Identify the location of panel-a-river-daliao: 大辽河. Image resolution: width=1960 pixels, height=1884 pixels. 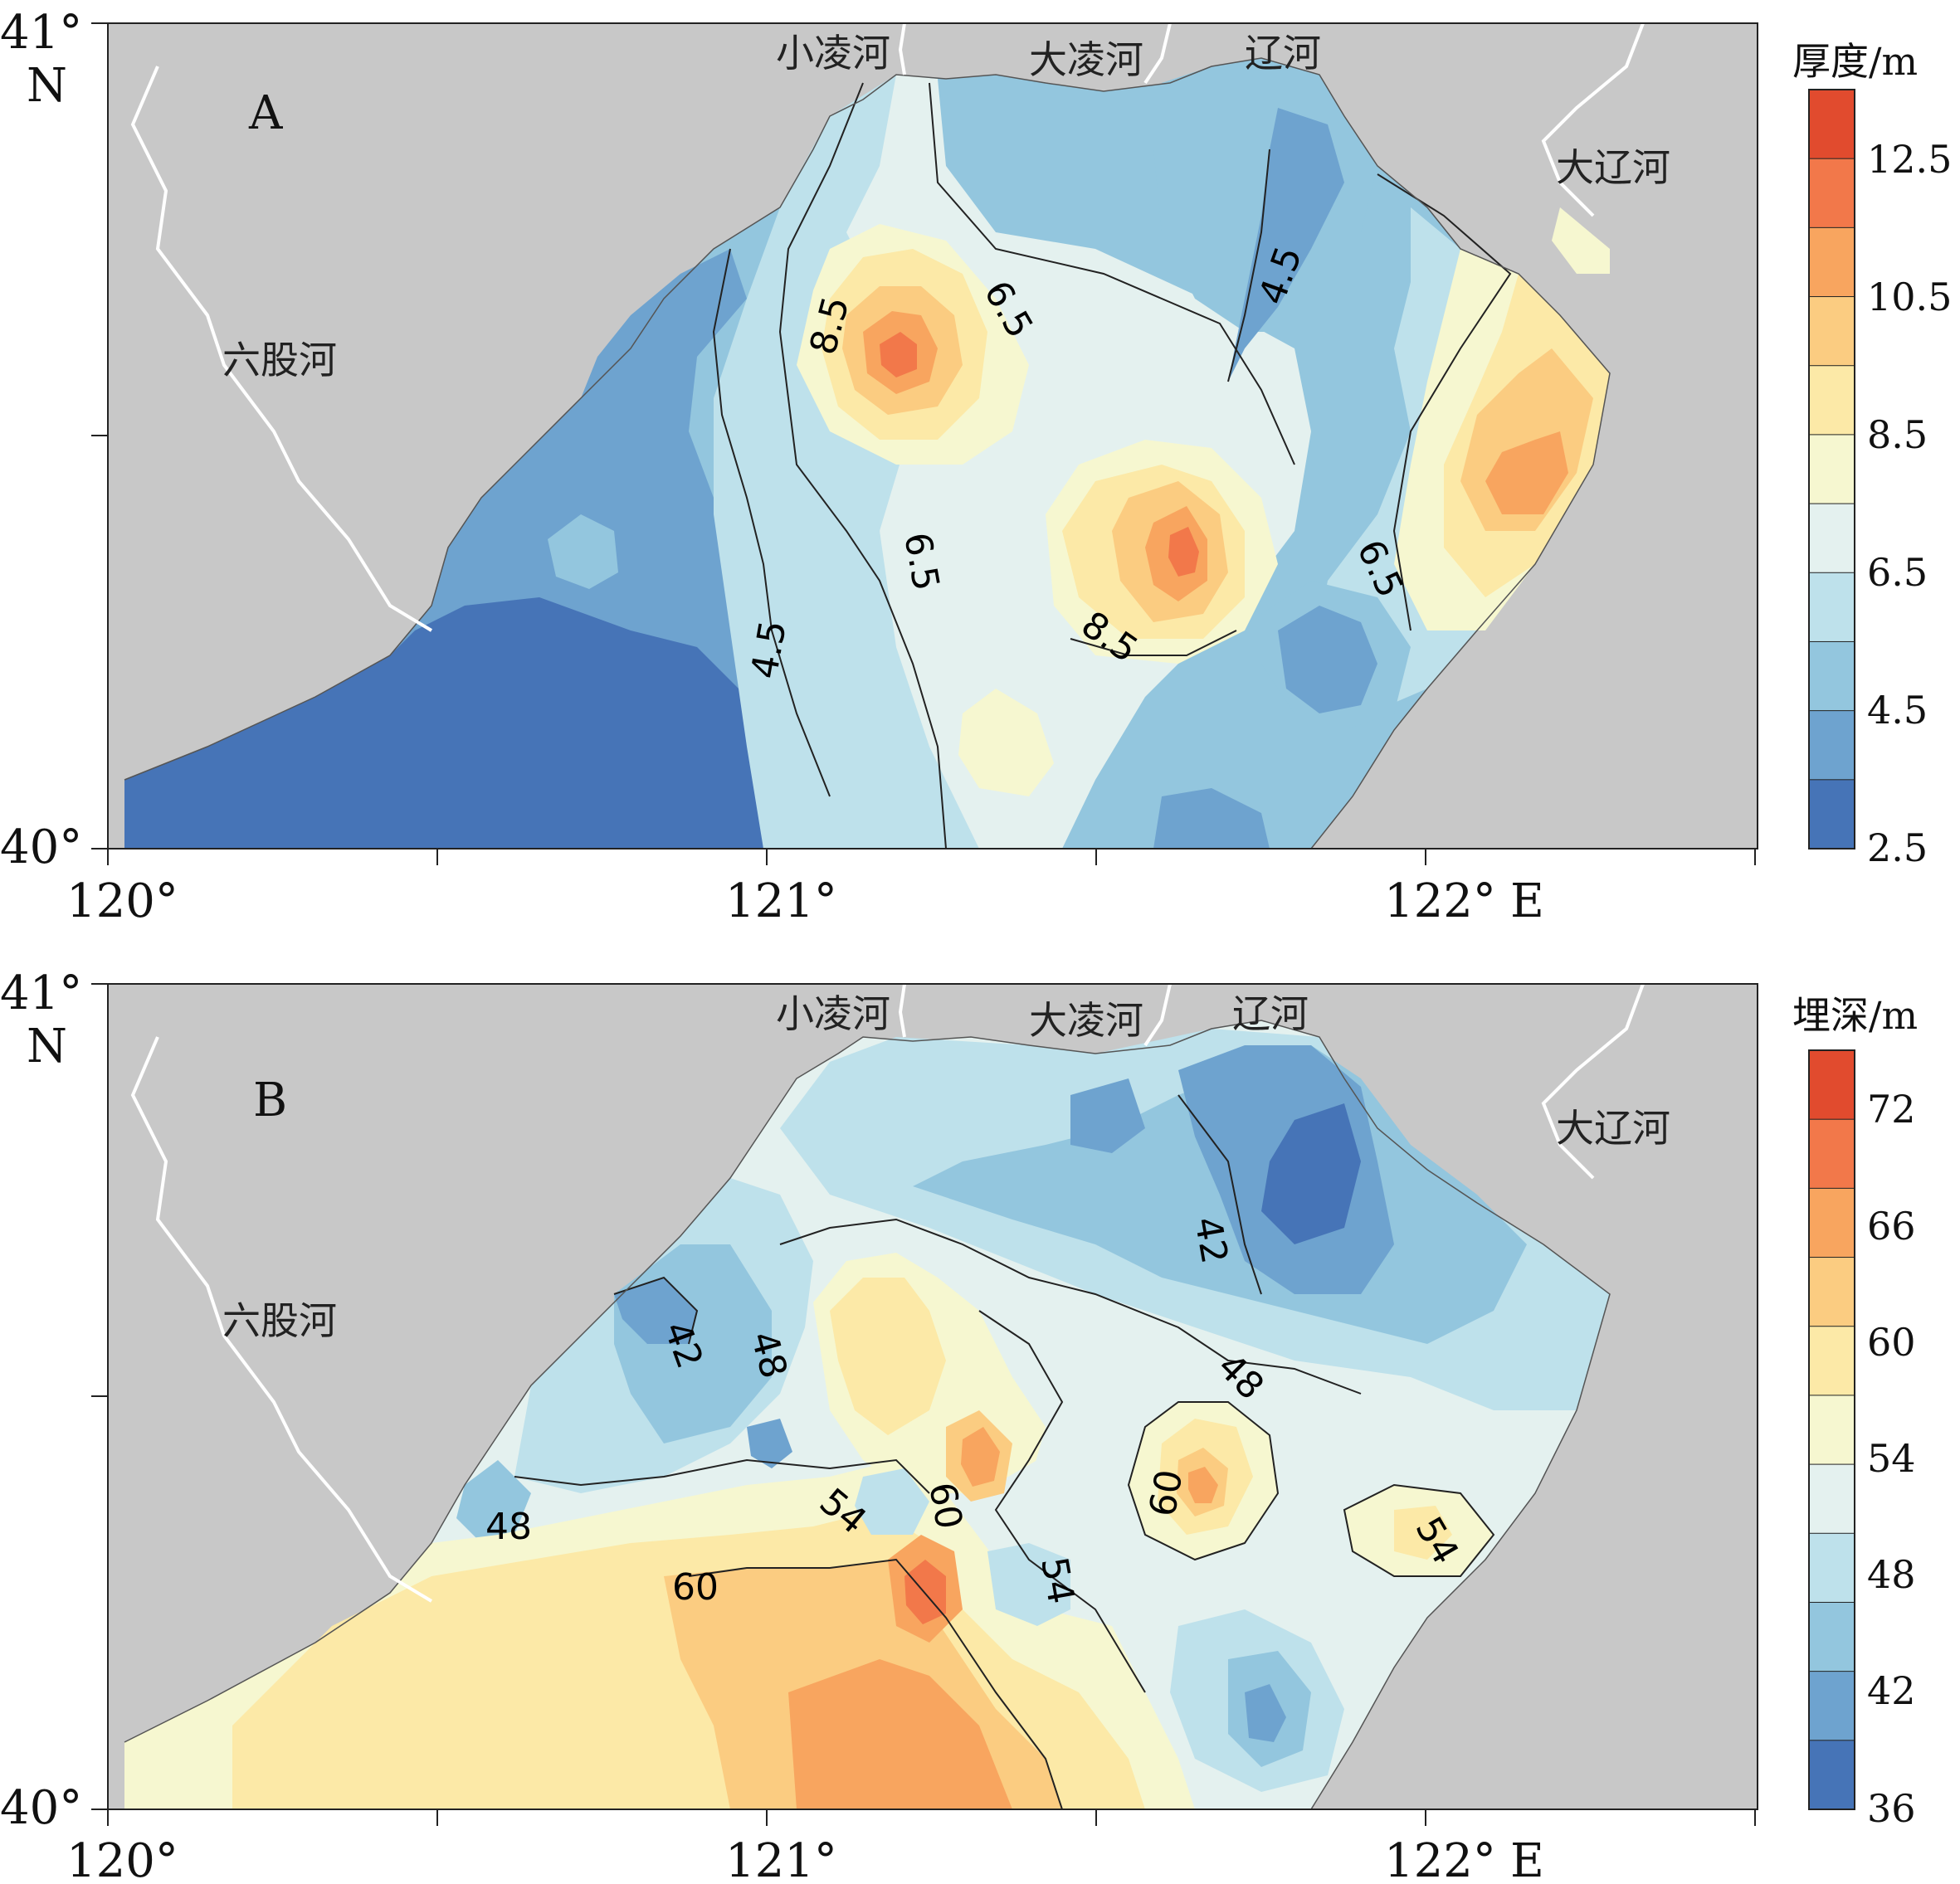
(1613, 167).